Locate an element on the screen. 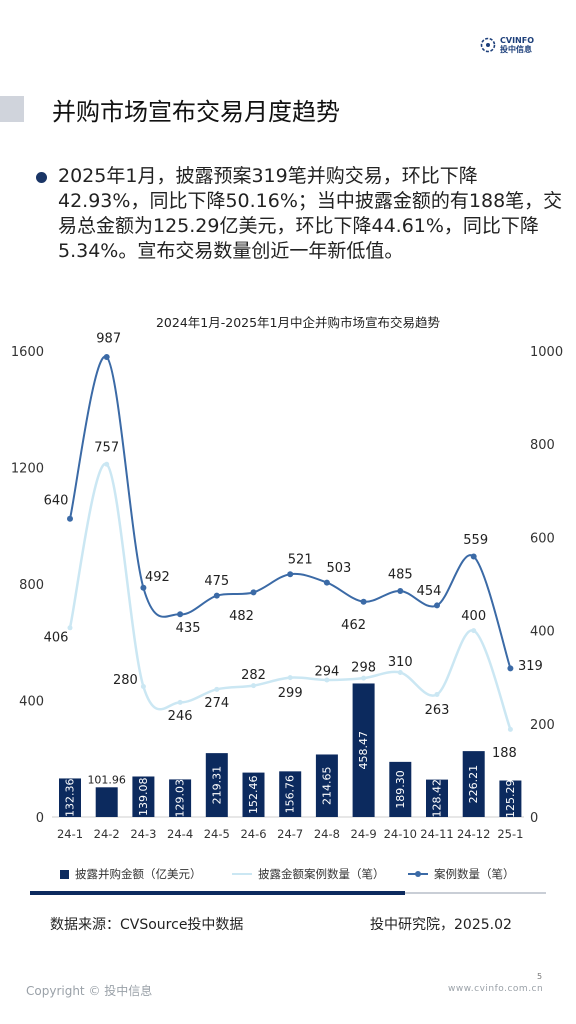  case-count-label: 987 is located at coordinates (108, 339).